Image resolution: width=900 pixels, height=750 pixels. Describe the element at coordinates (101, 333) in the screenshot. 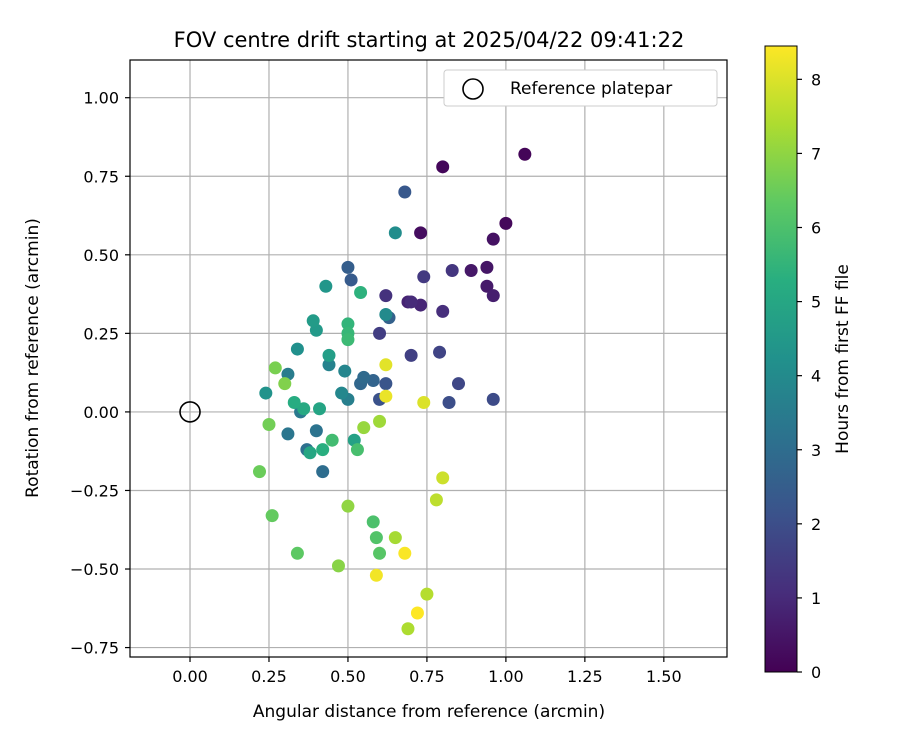

I see `y-tick-label: 0.25` at that location.